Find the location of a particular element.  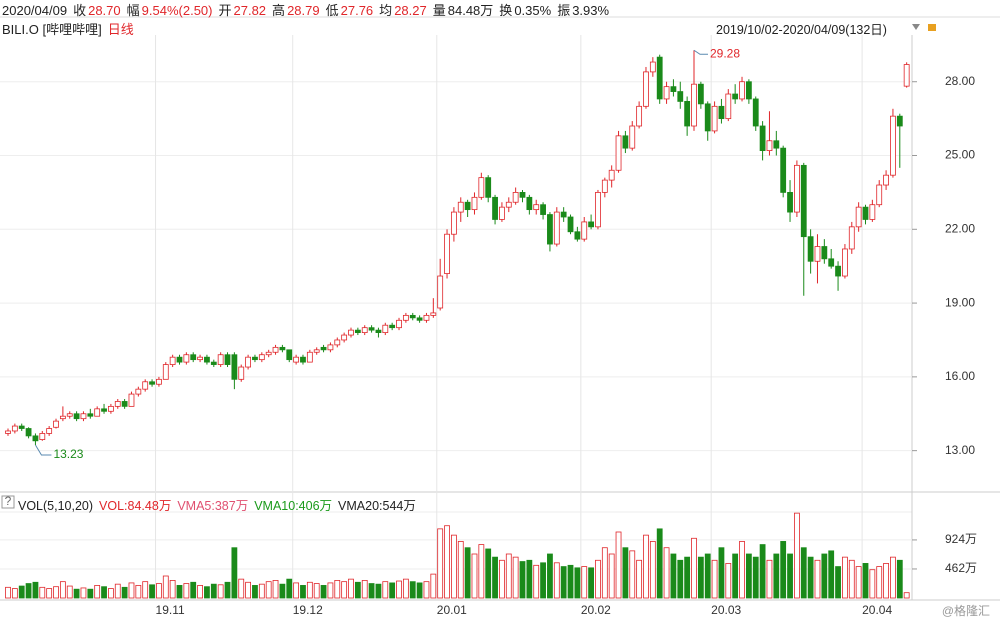

quote-value: 28.70 is located at coordinates (104, 10).